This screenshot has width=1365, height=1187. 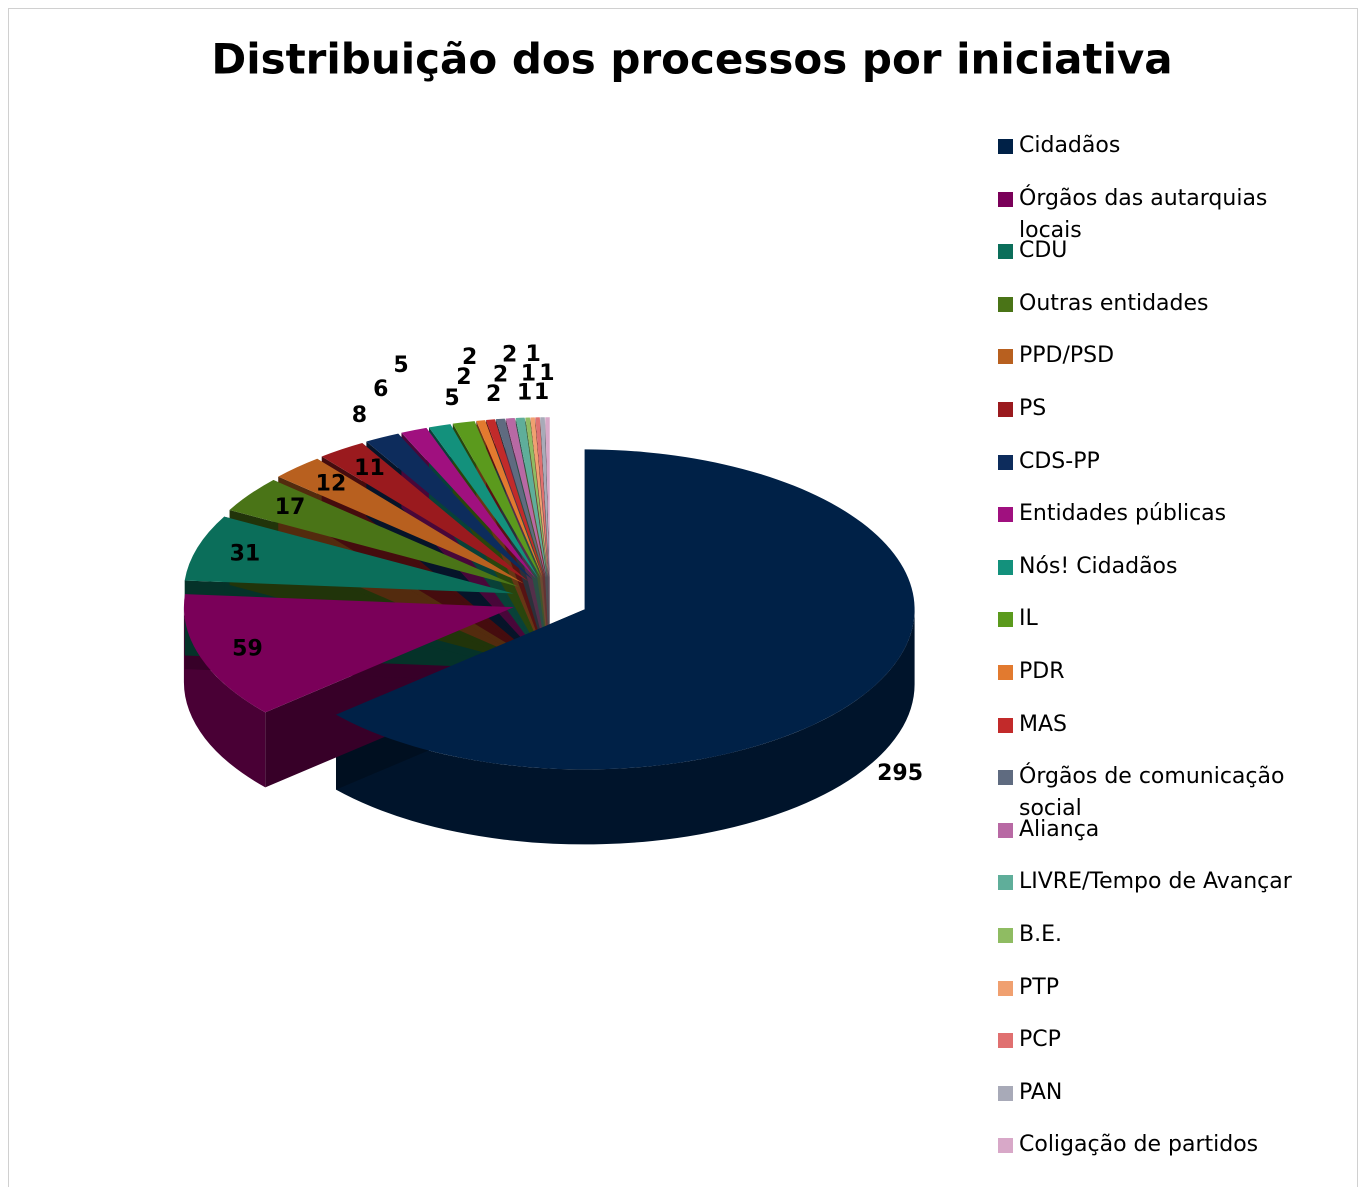 What do you see at coordinates (1148, 419) in the screenshot?
I see `legend-item: PS` at bounding box center [1148, 419].